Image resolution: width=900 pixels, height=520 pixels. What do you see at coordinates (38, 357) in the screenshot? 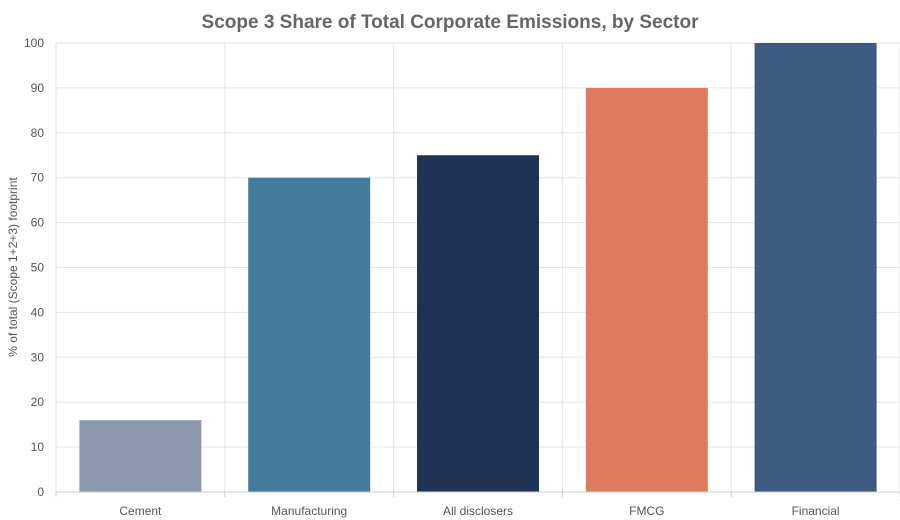
I see `y-tick-label: 30` at bounding box center [38, 357].